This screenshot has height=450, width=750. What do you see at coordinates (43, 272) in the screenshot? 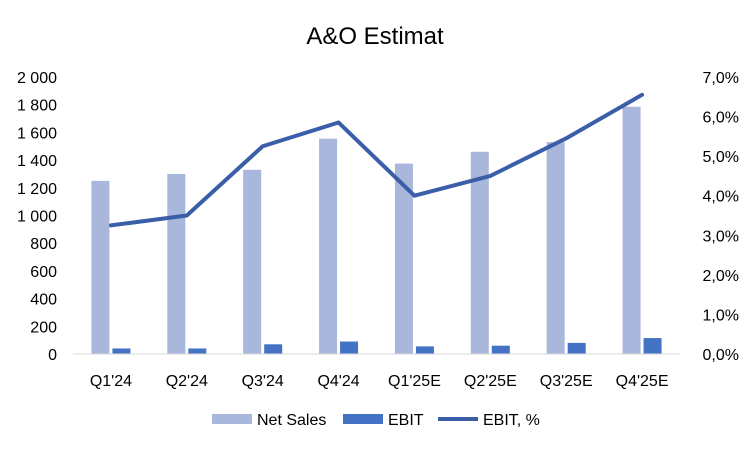
I see `y-left-tick-label: 600` at bounding box center [43, 272].